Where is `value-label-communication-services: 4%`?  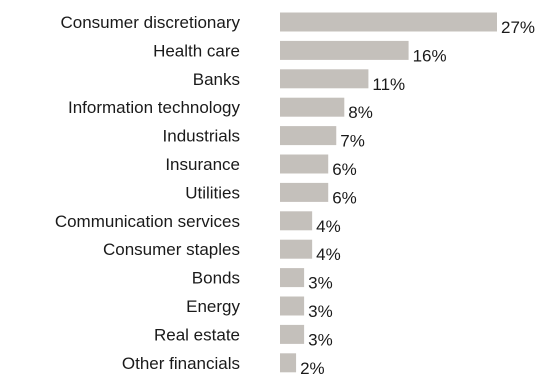
value-label-communication-services: 4% is located at coordinates (328, 226).